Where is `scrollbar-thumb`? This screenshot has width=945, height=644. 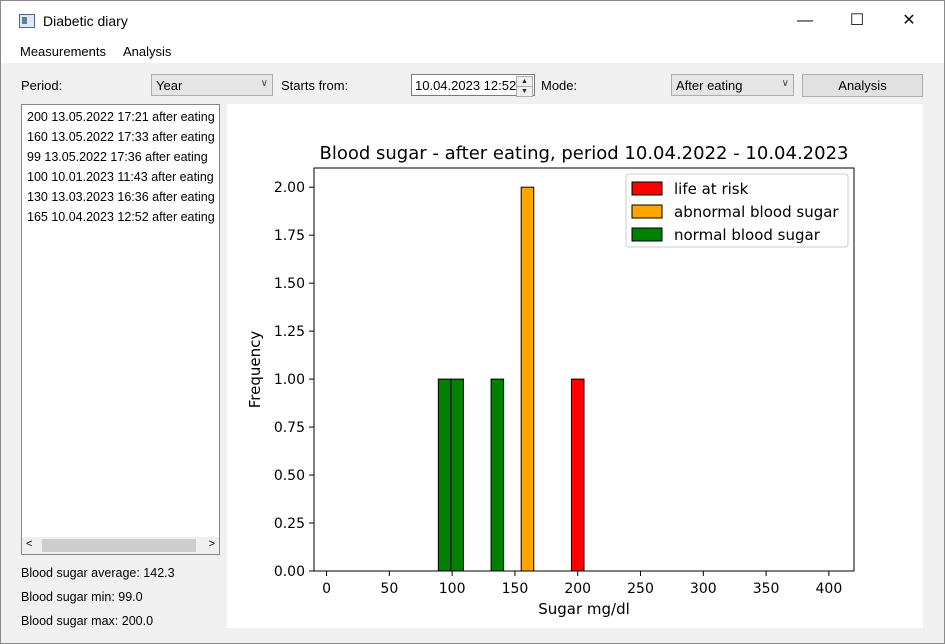 scrollbar-thumb is located at coordinates (119, 545).